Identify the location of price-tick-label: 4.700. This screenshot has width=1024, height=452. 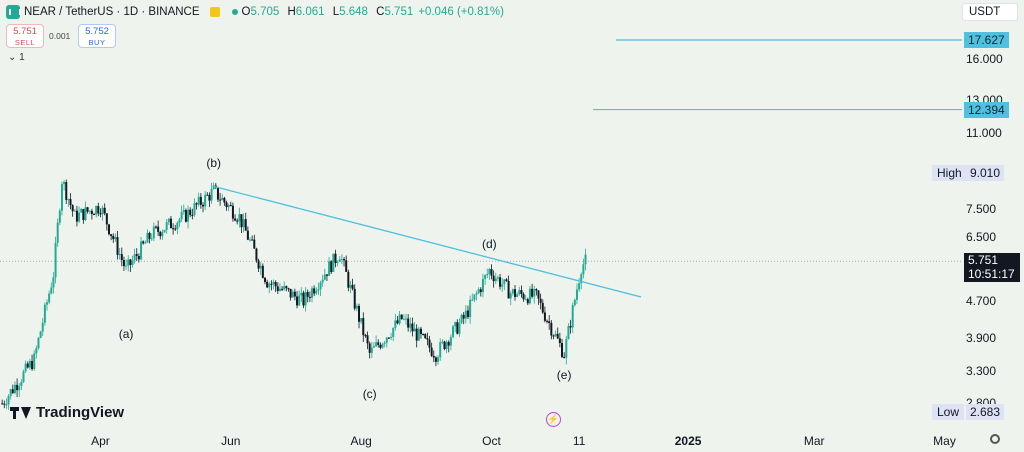
(981, 301).